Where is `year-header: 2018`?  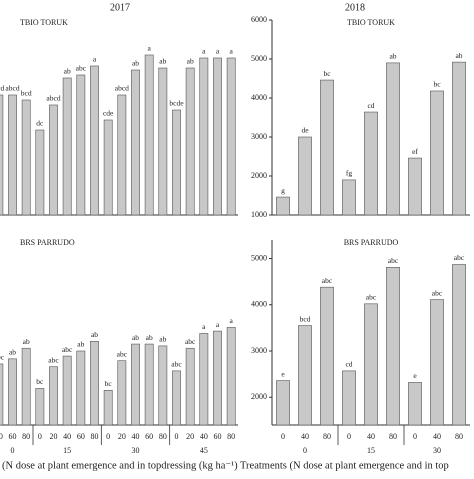
year-header: 2018 is located at coordinates (355, 7).